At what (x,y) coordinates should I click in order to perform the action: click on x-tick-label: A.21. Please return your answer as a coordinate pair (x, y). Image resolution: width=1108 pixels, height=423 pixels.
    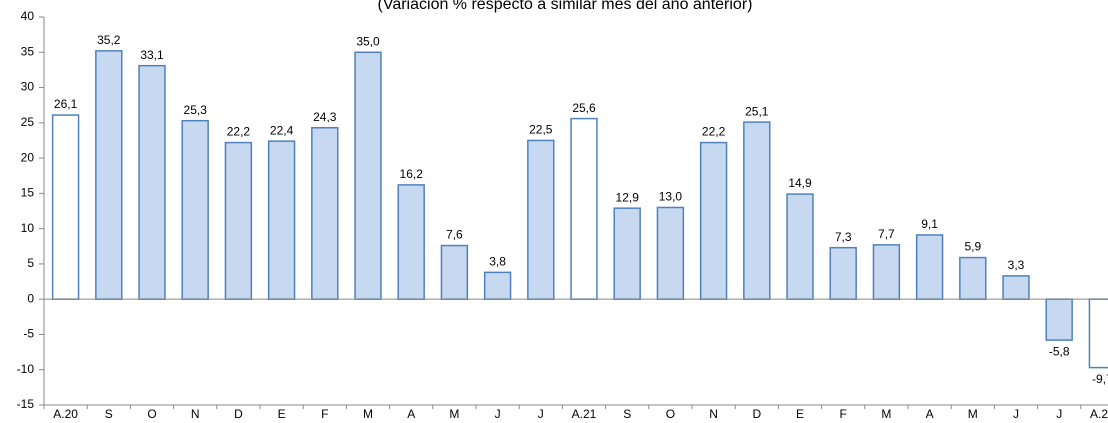
    Looking at the image, I should click on (584, 414).